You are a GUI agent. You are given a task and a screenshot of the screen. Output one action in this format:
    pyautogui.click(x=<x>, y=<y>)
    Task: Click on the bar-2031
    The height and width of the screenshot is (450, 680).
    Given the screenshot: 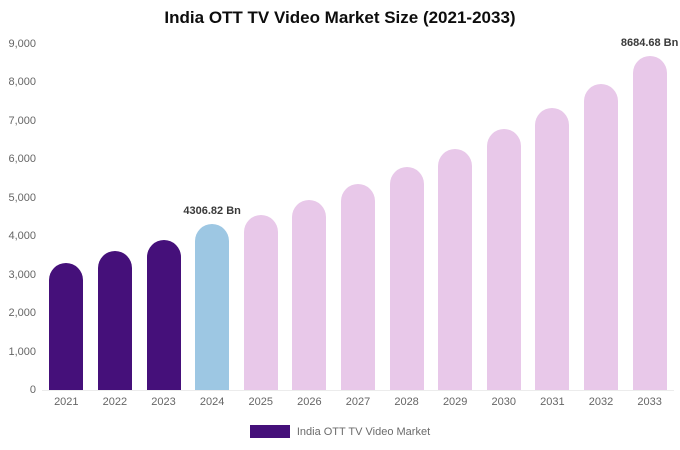 What is the action you would take?
    pyautogui.click(x=552, y=249)
    